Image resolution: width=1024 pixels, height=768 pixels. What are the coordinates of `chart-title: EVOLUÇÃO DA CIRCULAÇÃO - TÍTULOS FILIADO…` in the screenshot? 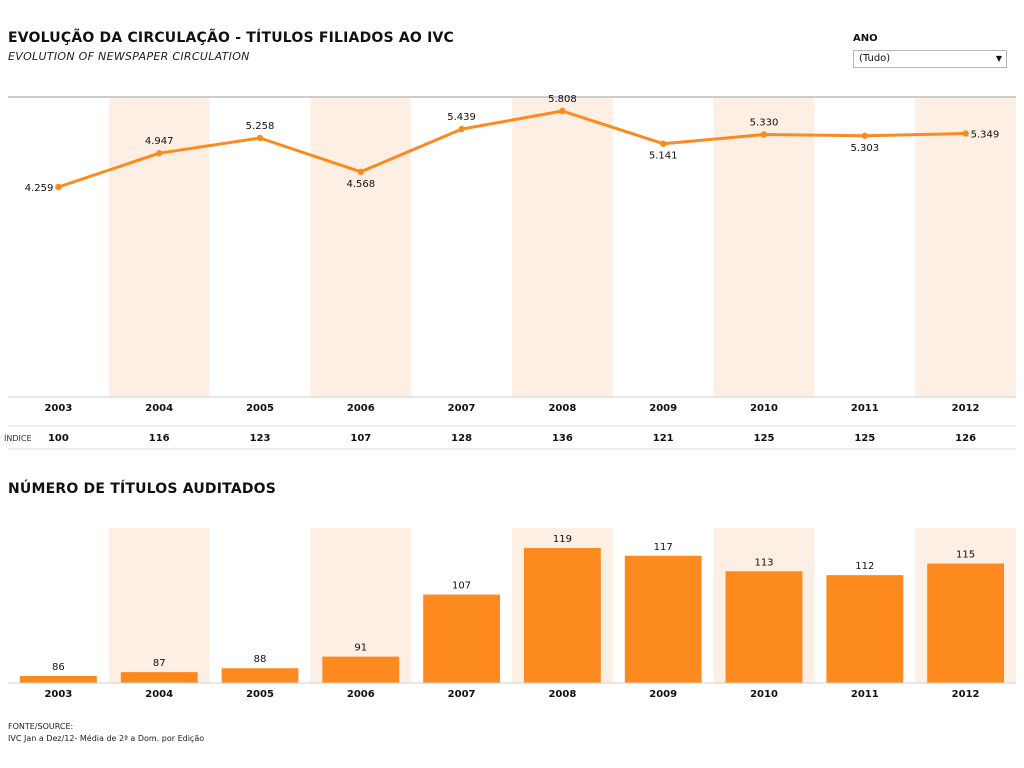 It's located at (231, 38).